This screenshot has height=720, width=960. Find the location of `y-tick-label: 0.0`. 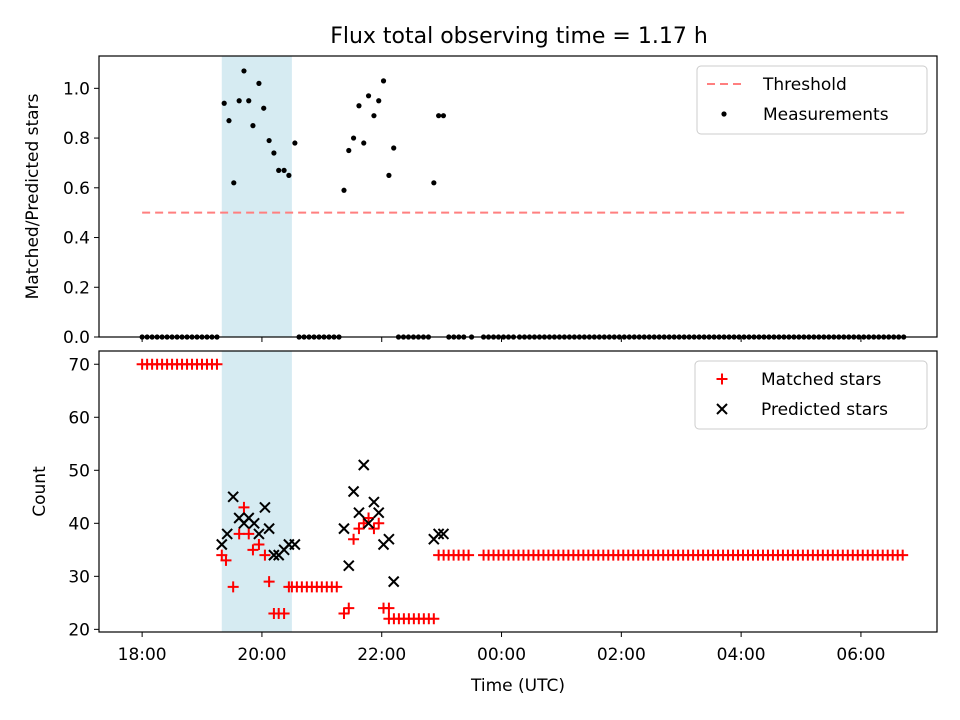

y-tick-label: 0.0 is located at coordinates (76, 338).